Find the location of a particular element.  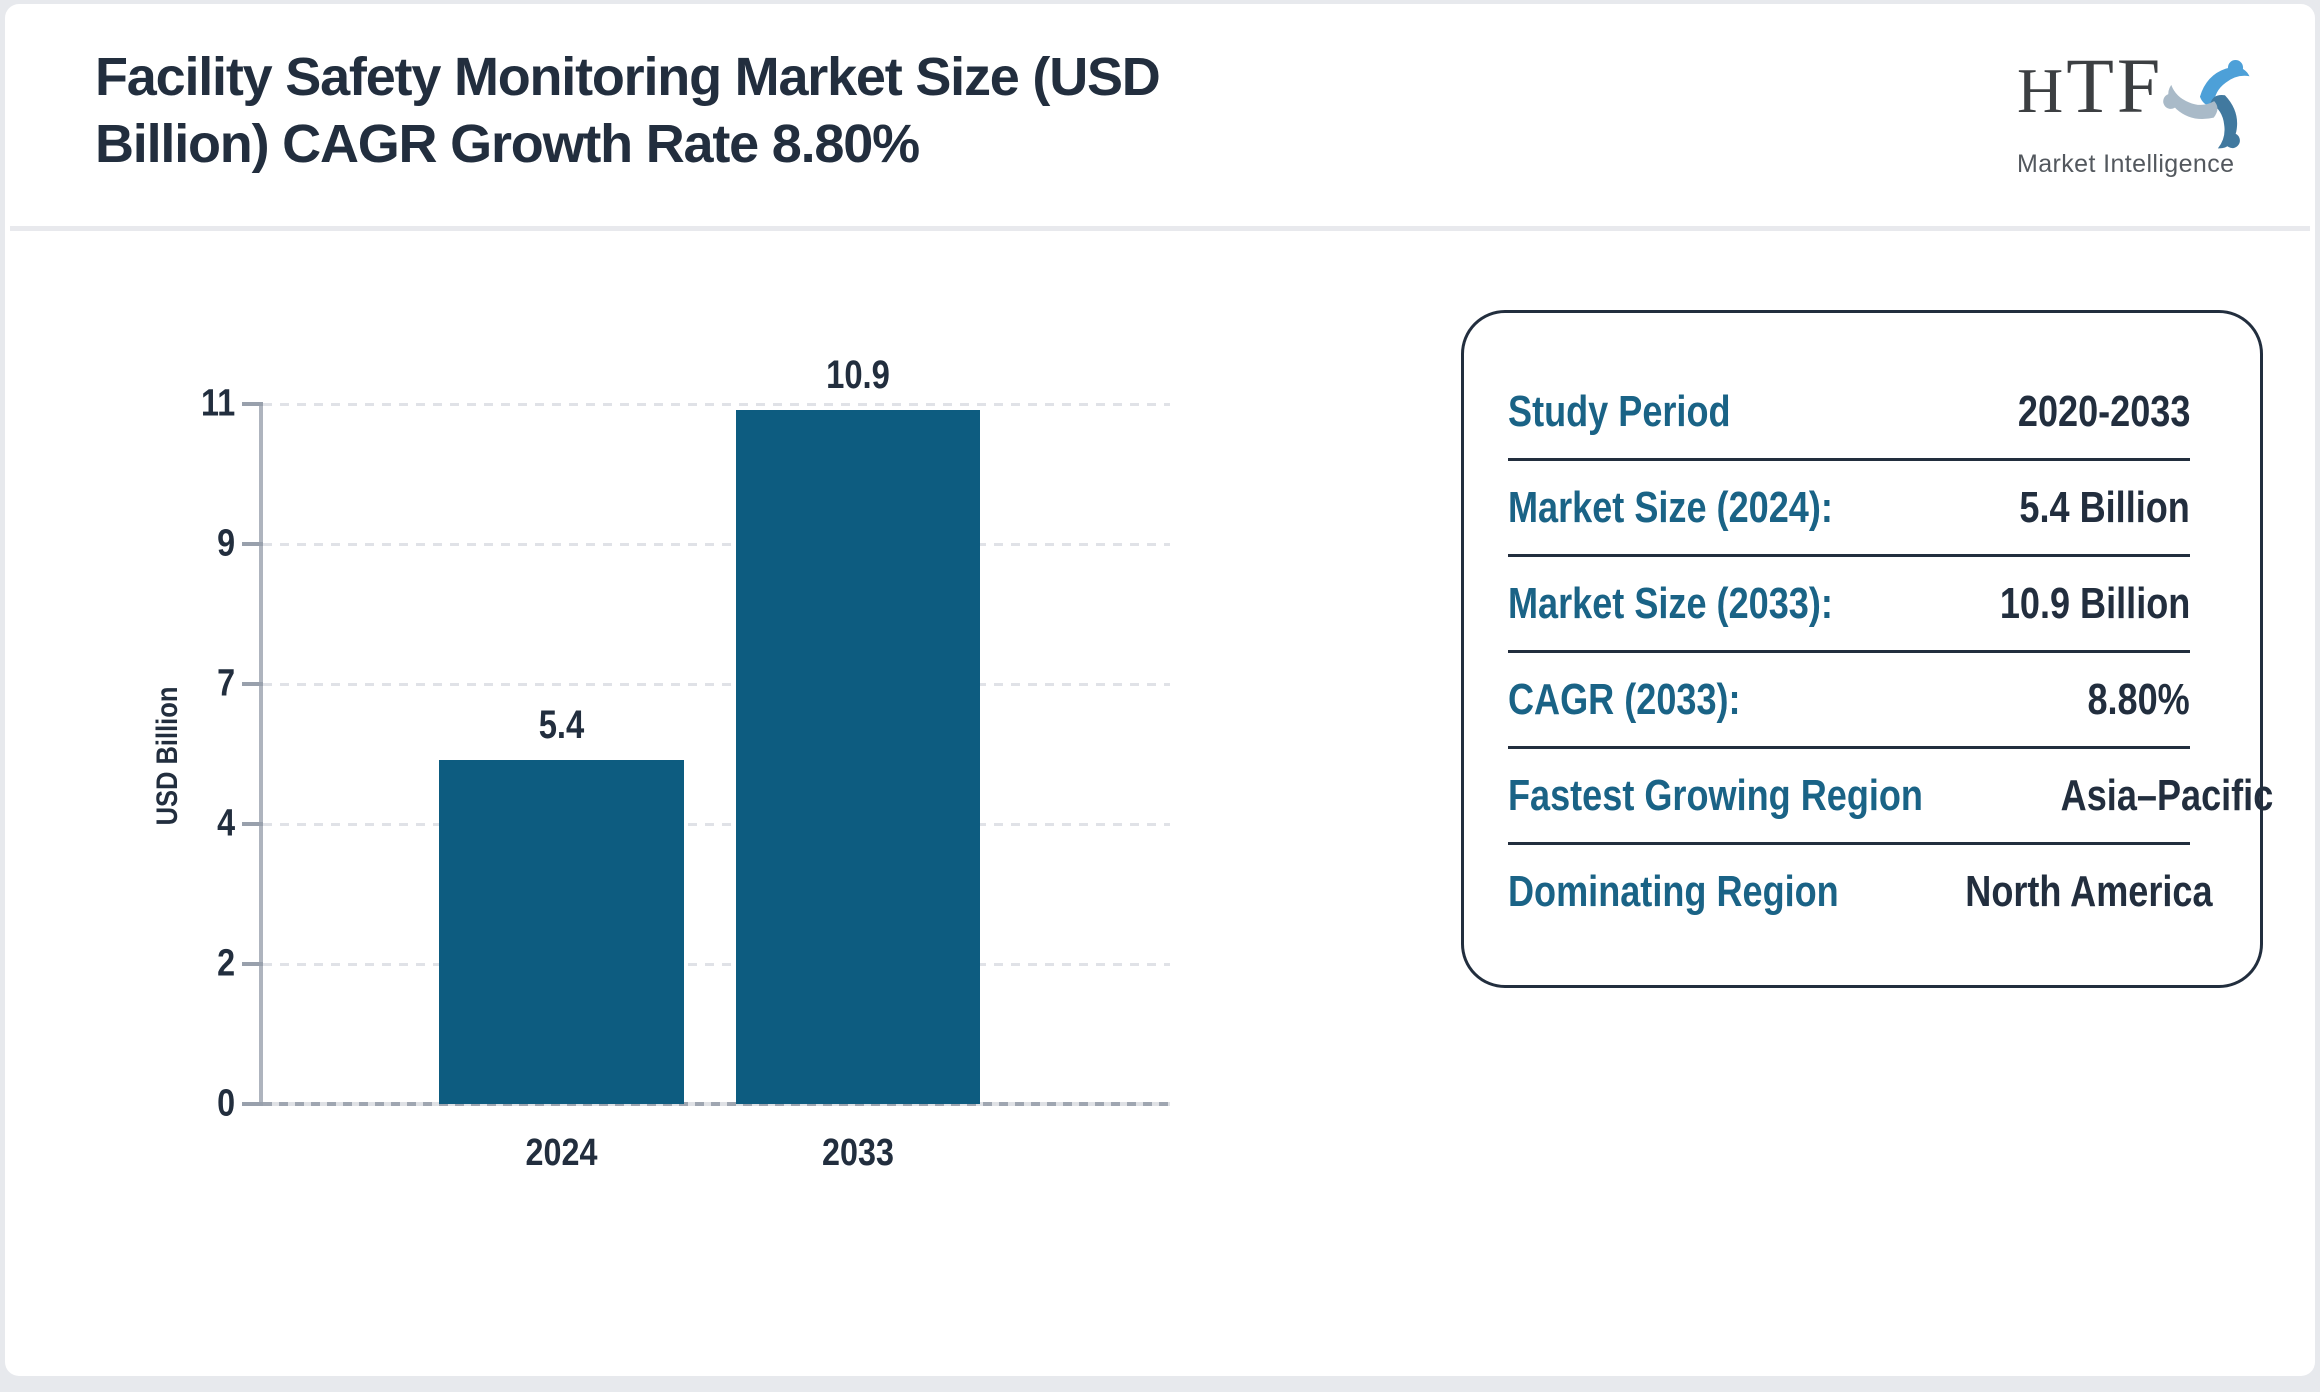

info-value: North America is located at coordinates (2089, 891).